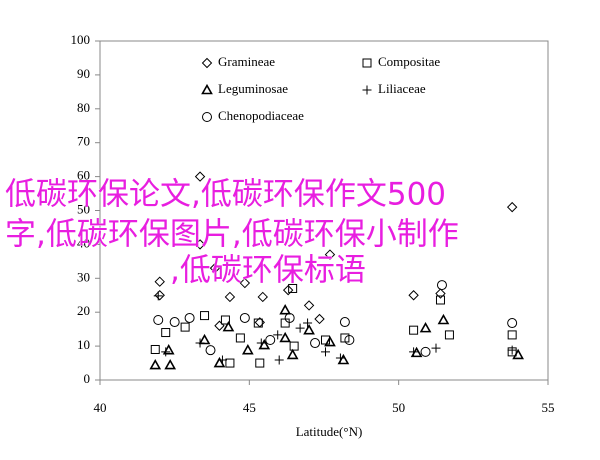 The width and height of the screenshot is (600, 460). Describe the element at coordinates (261, 115) in the screenshot. I see `legend-label: Chenopodiaceae` at that location.